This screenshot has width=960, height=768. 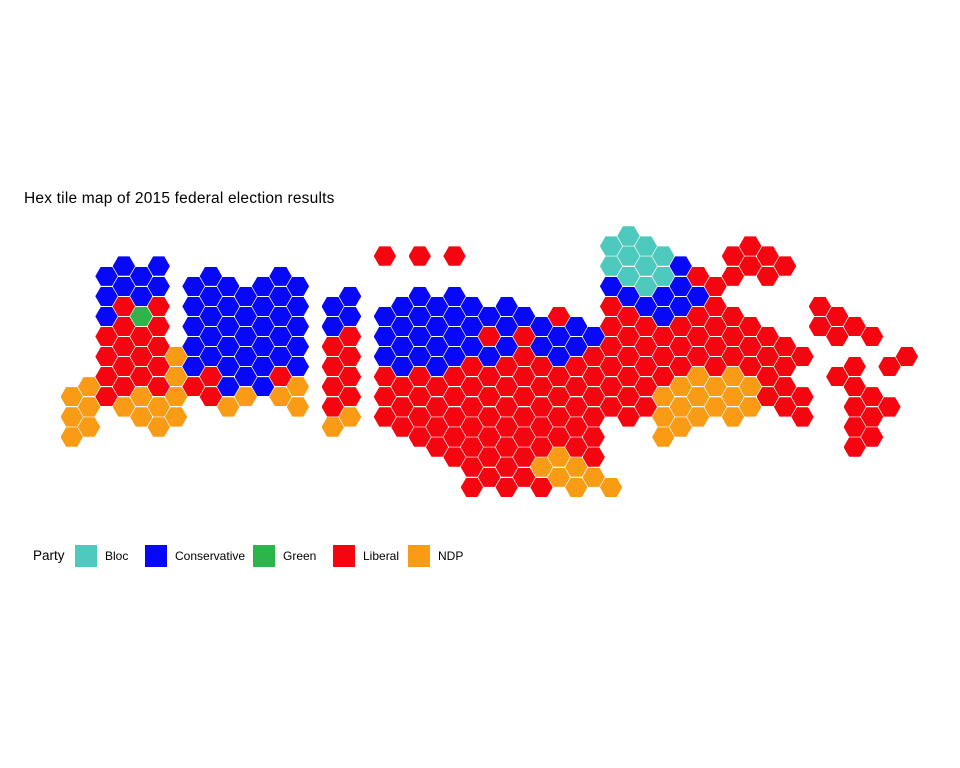 What do you see at coordinates (141, 296) in the screenshot?
I see `hex-riding-conservative-q4-d6` at bounding box center [141, 296].